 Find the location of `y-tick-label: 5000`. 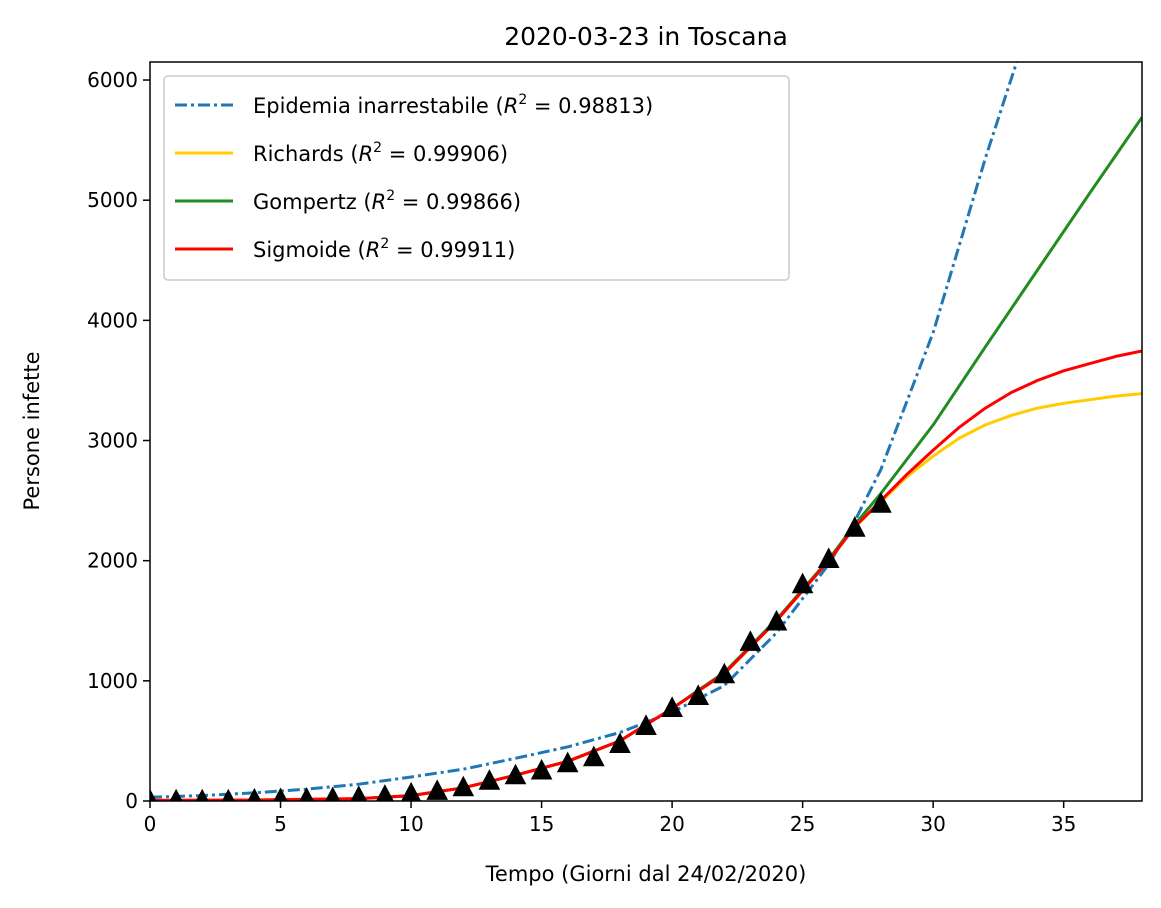

y-tick-label: 5000 is located at coordinates (112, 200).